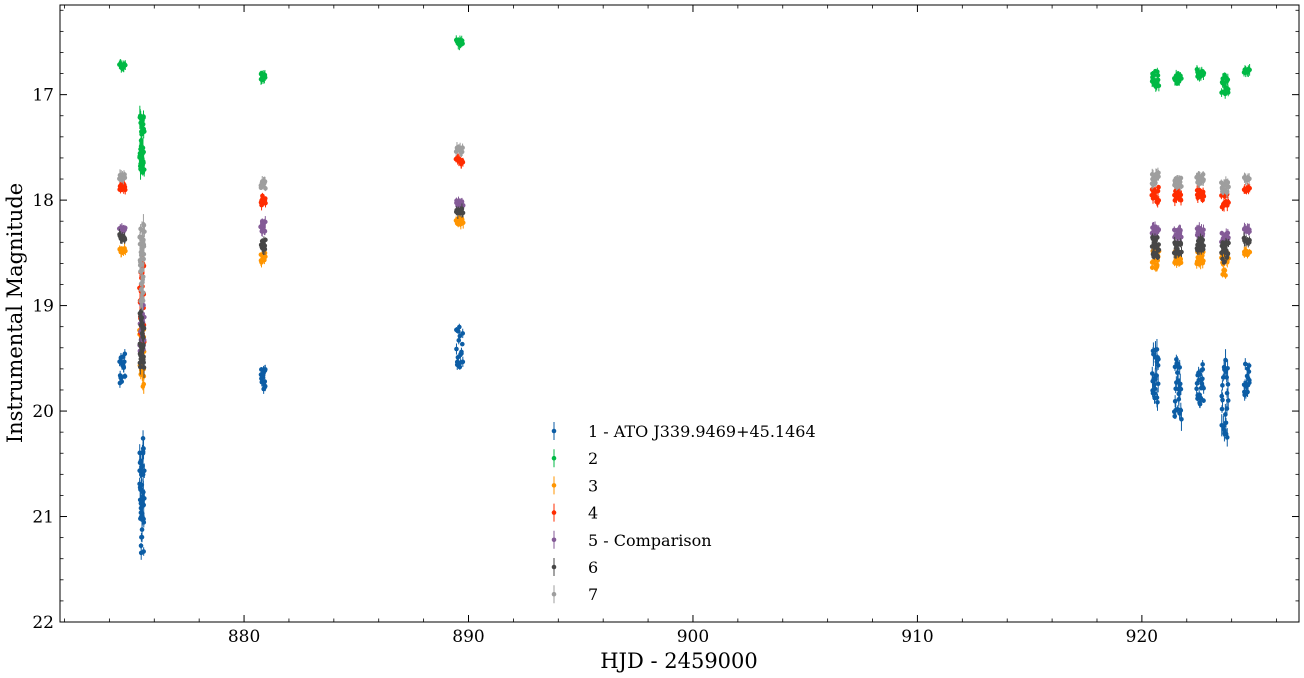  What do you see at coordinates (15, 313) in the screenshot?
I see `y-axis-label: Instrumental Magnitude` at bounding box center [15, 313].